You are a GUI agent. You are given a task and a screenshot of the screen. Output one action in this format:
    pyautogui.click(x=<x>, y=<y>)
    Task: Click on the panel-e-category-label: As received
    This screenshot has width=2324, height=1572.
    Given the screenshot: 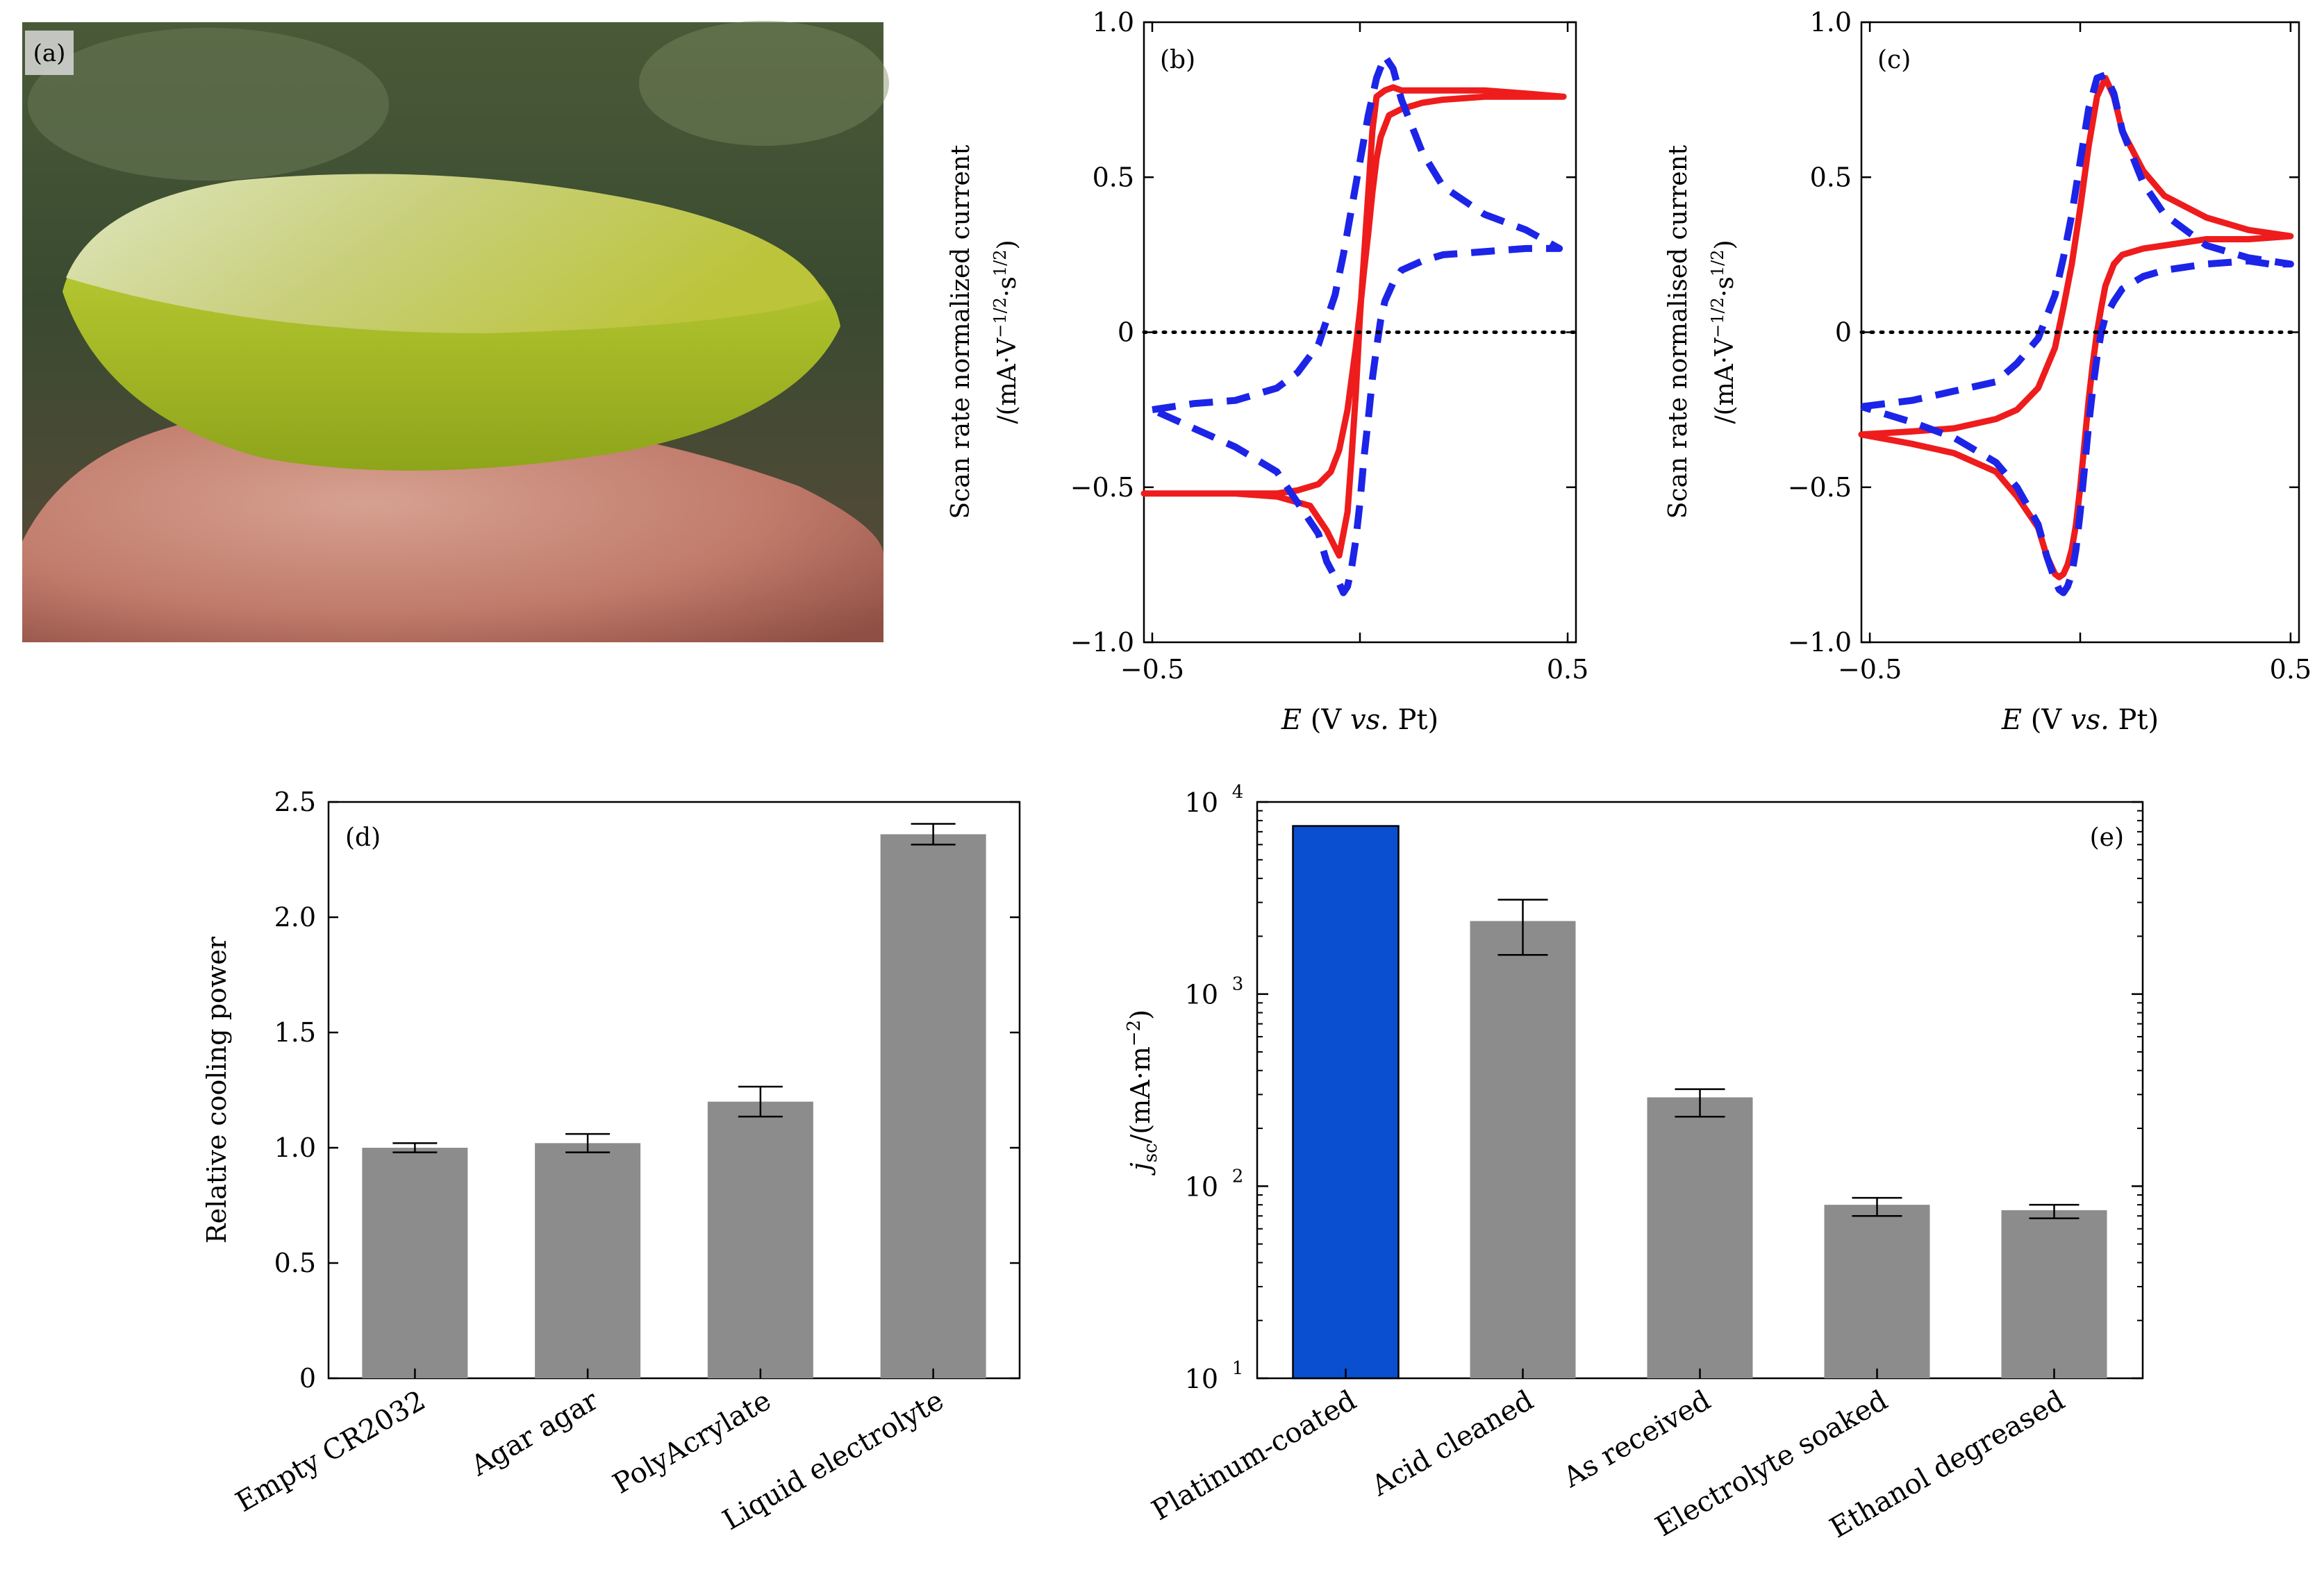 What is the action you would take?
    pyautogui.click(x=1637, y=1440)
    